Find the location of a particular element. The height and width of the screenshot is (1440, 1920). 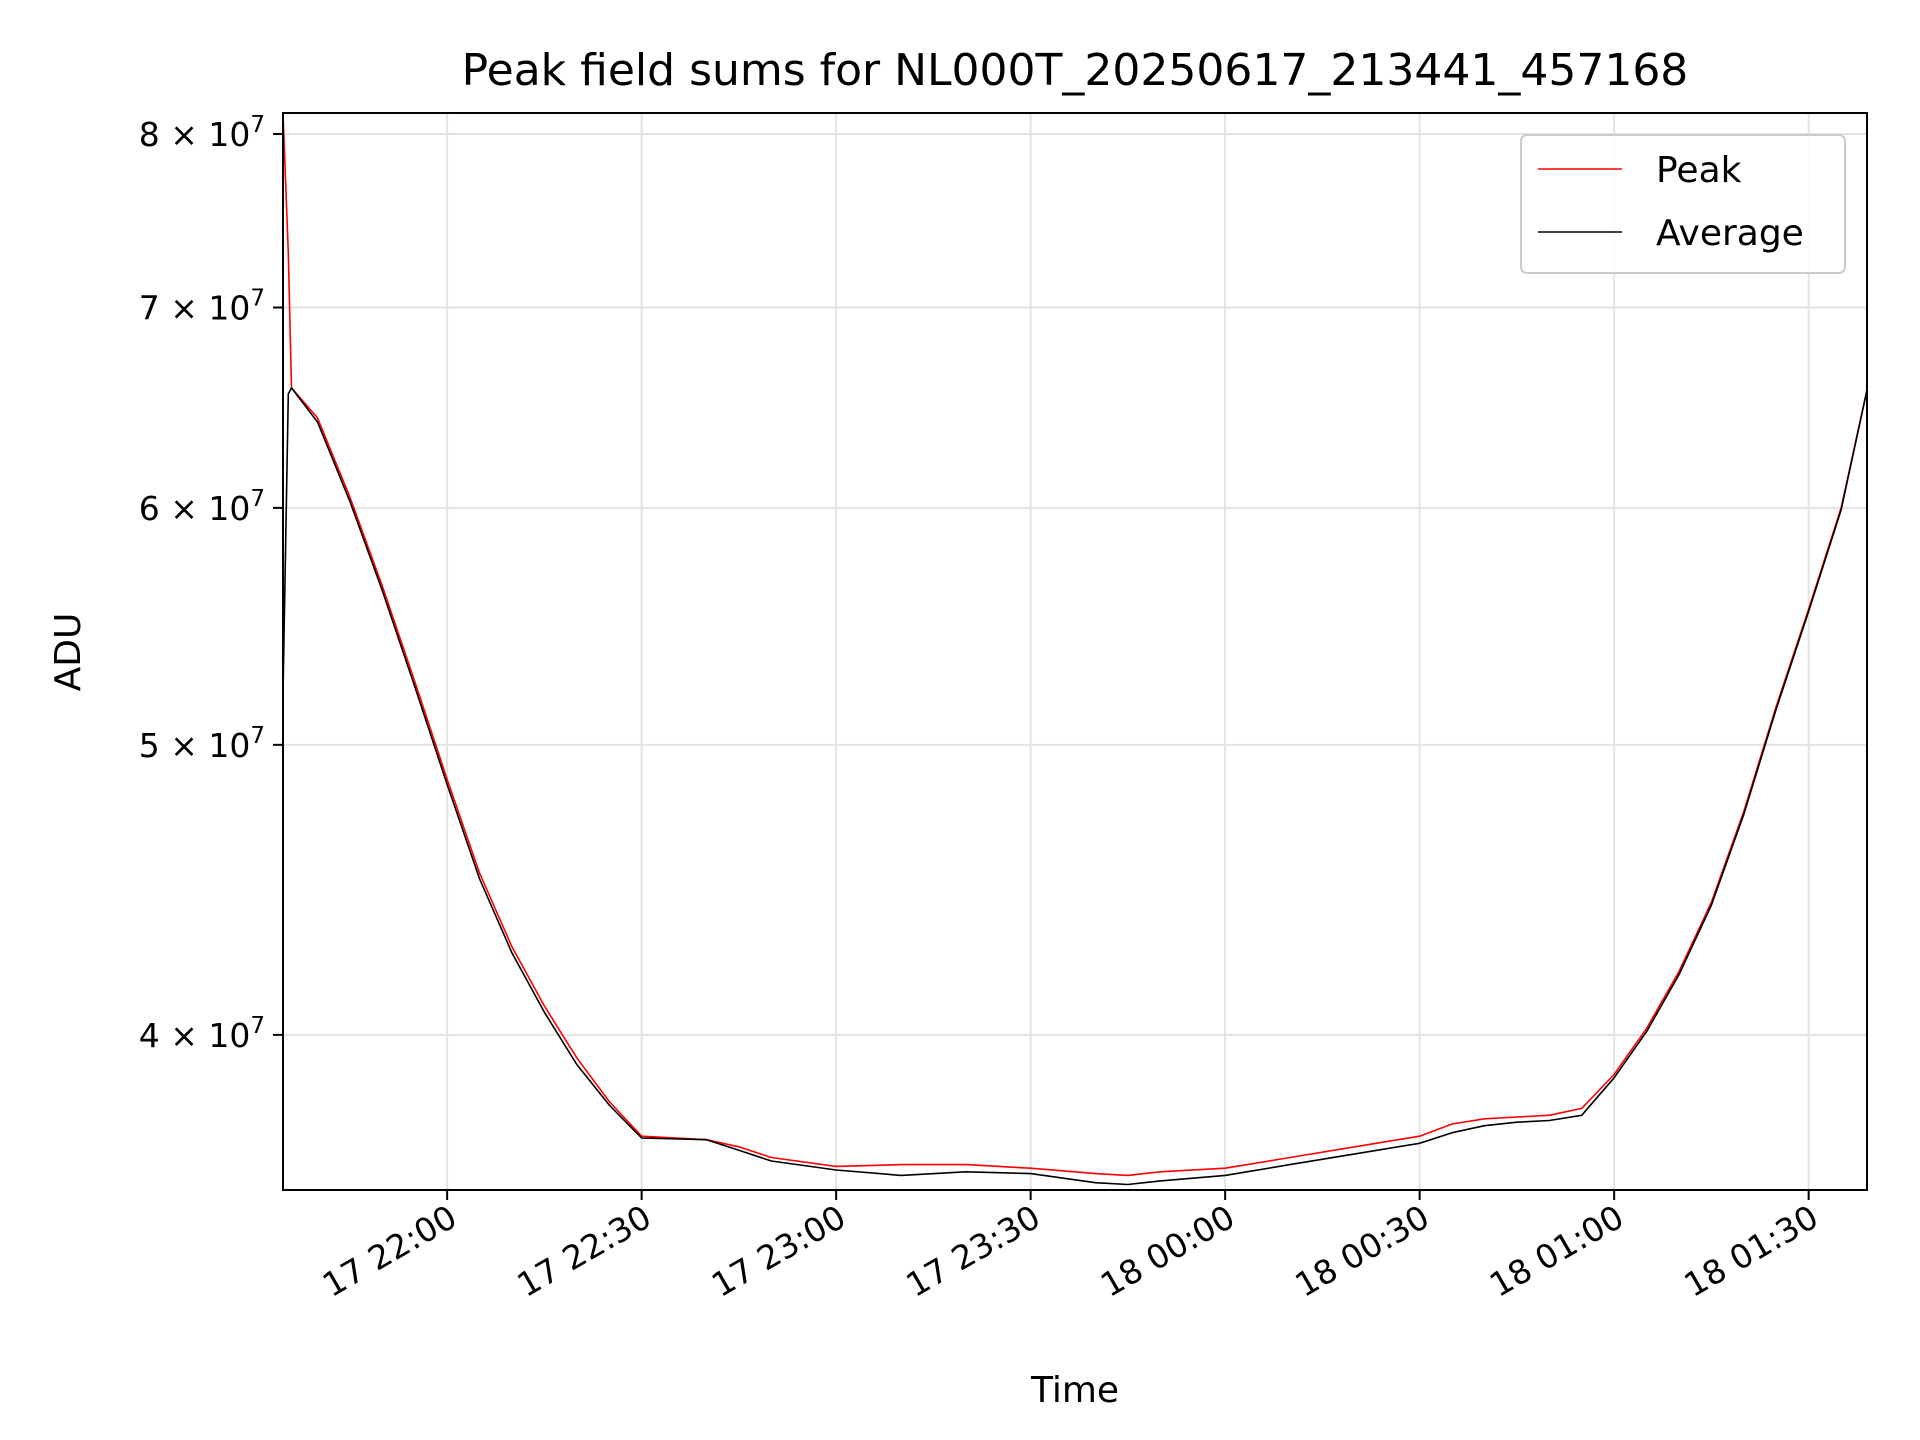

y-tick-label-0: 4 × 107 is located at coordinates (202, 1034).